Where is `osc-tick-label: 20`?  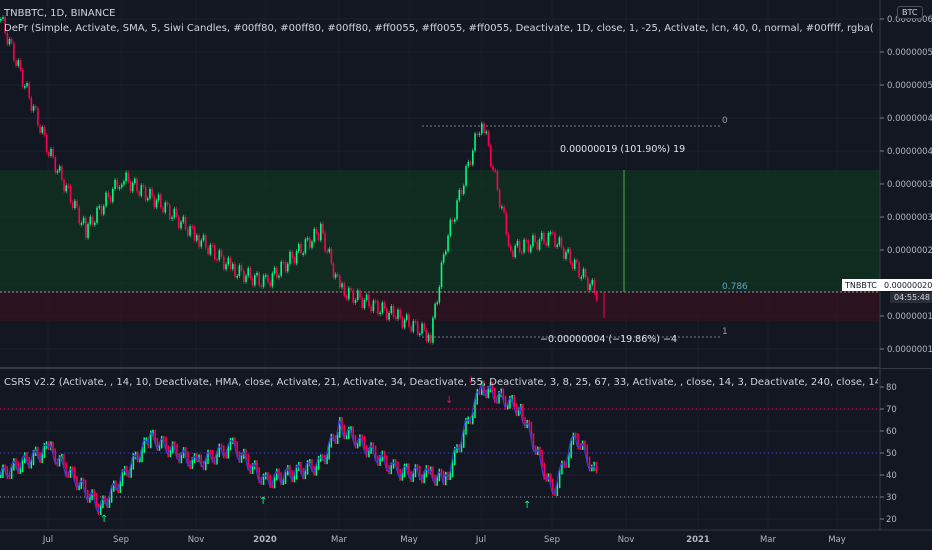 osc-tick-label: 20 is located at coordinates (891, 520).